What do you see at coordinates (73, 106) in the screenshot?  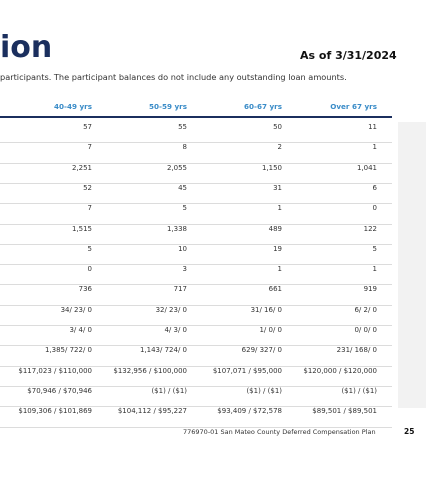 I see `column-header: 40-49 yrs` at bounding box center [73, 106].